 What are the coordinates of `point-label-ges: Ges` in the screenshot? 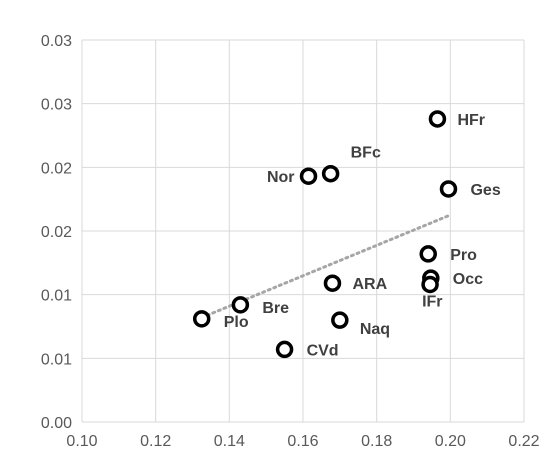 It's located at (485, 190).